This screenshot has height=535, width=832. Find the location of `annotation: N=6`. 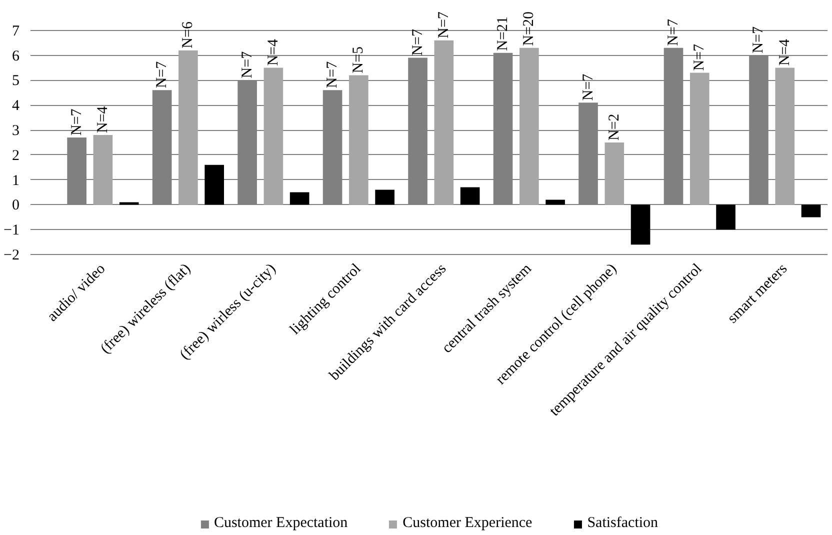

annotation: N=6 is located at coordinates (188, 34).